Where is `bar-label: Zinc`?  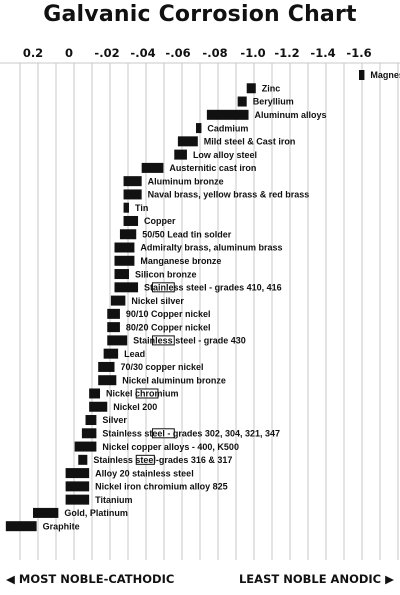 bar-label: Zinc is located at coordinates (271, 88).